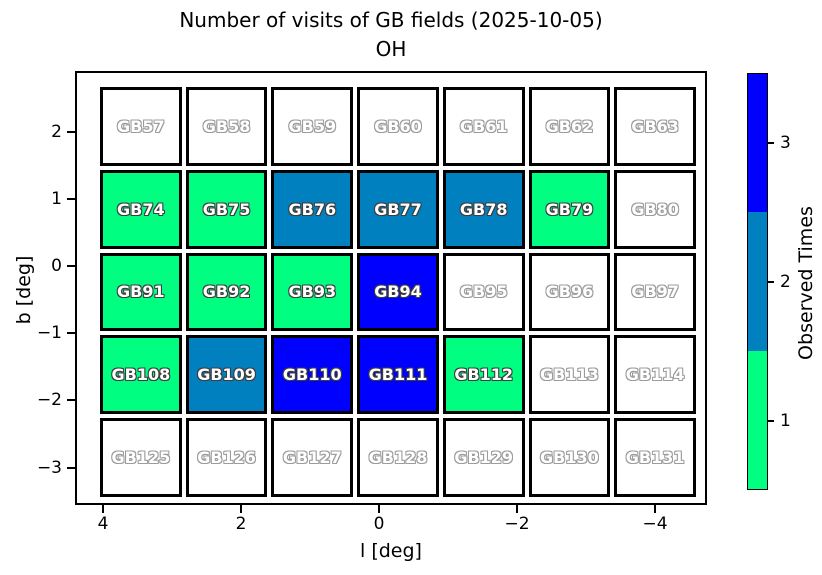  I want to click on x-axis-label: l [deg], so click(391, 551).